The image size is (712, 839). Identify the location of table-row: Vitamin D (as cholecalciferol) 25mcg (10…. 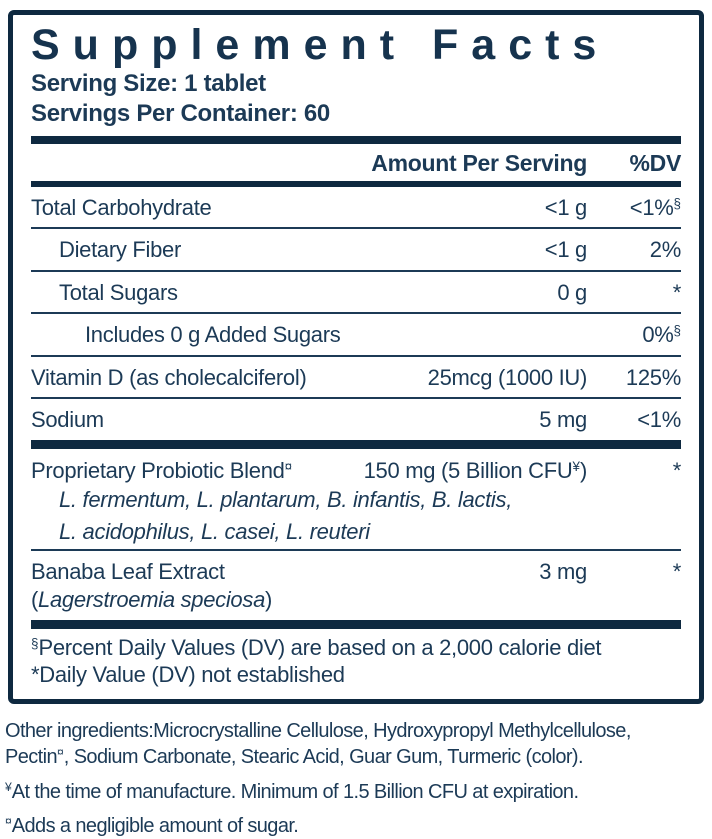
(356, 378).